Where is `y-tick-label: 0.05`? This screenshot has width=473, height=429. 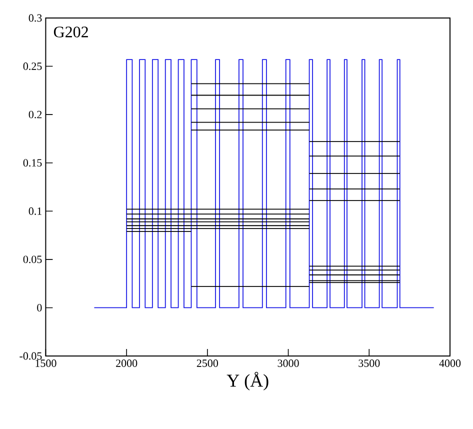
y-tick-label: 0.05 is located at coordinates (32, 260).